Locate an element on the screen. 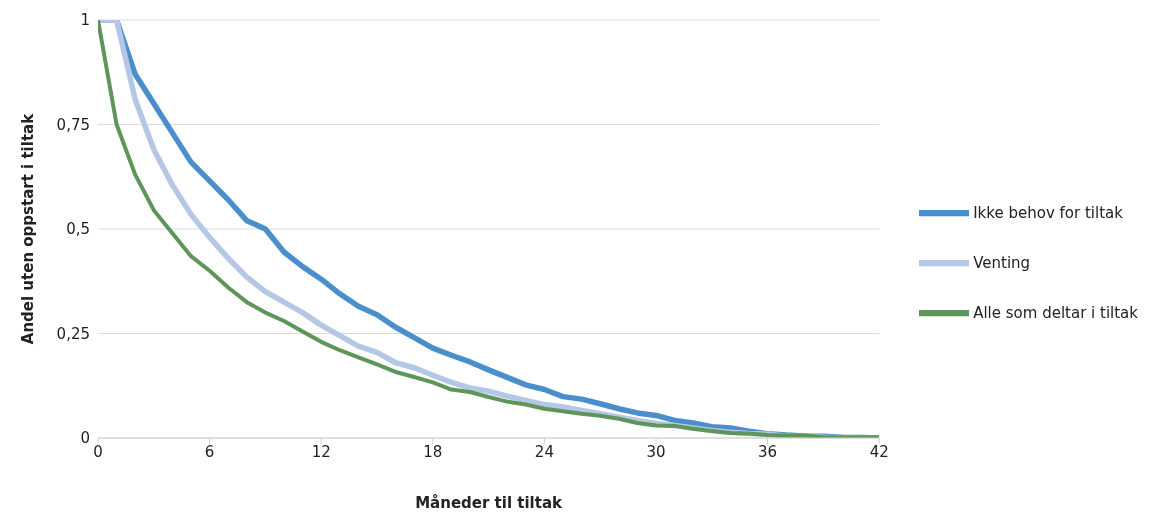 This screenshot has width=1166, height=518. x-tick-label: 0 is located at coordinates (98, 451).